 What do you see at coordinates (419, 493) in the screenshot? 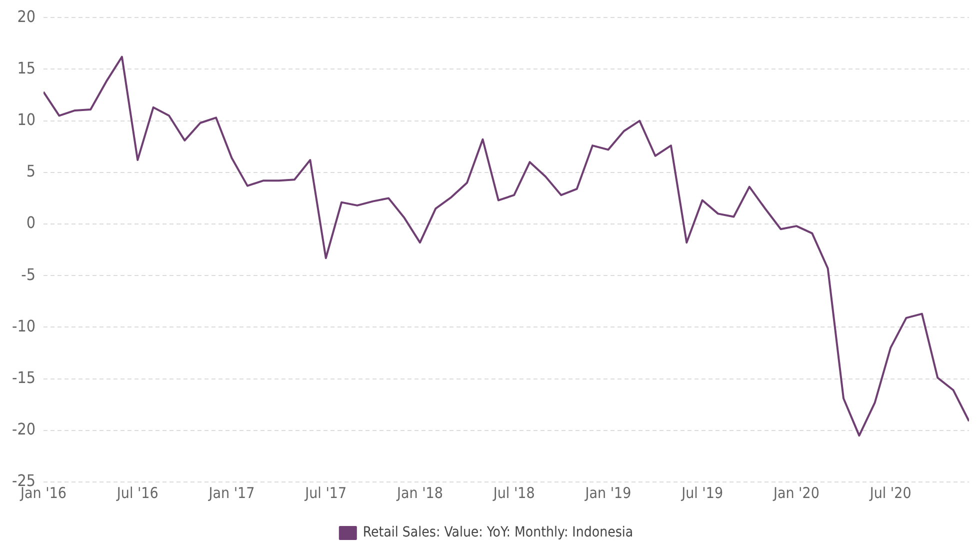
I see `x-tick-label: Jan '18` at bounding box center [419, 493].